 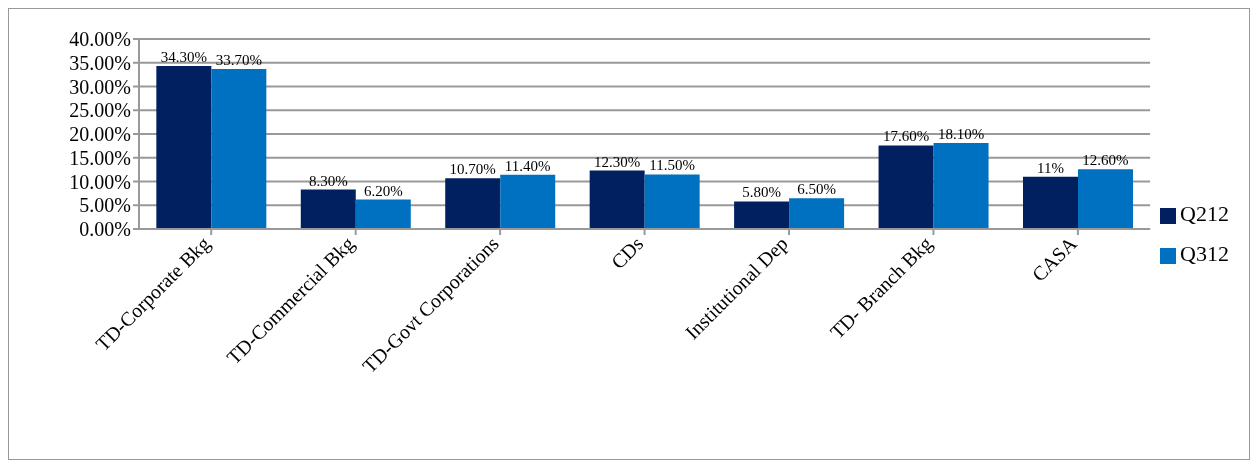 What do you see at coordinates (472, 169) in the screenshot?
I see `data-label: 10.70%` at bounding box center [472, 169].